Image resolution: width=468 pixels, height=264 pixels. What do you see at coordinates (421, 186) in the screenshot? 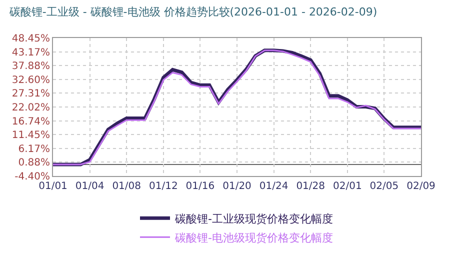
I see `x-tick-label: 02/09` at bounding box center [421, 186].